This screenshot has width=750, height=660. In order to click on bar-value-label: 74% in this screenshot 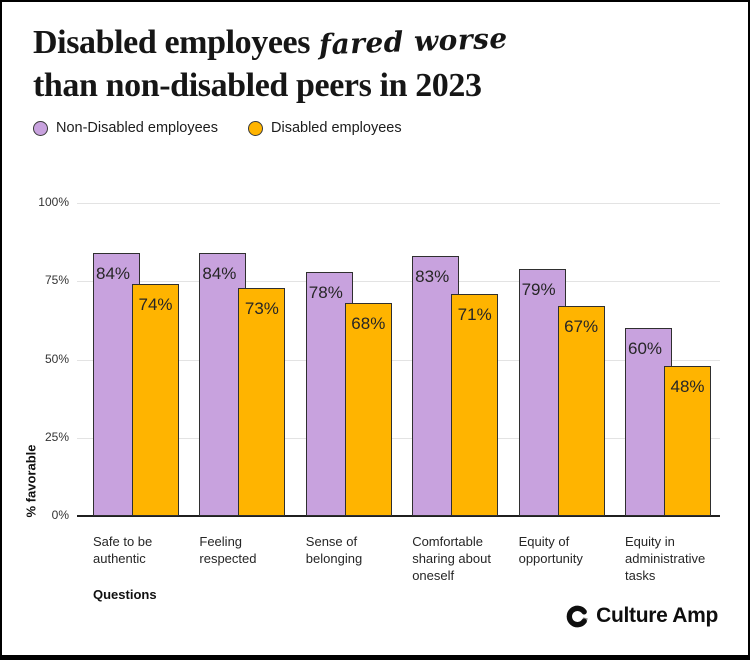, I will do `click(155, 305)`.